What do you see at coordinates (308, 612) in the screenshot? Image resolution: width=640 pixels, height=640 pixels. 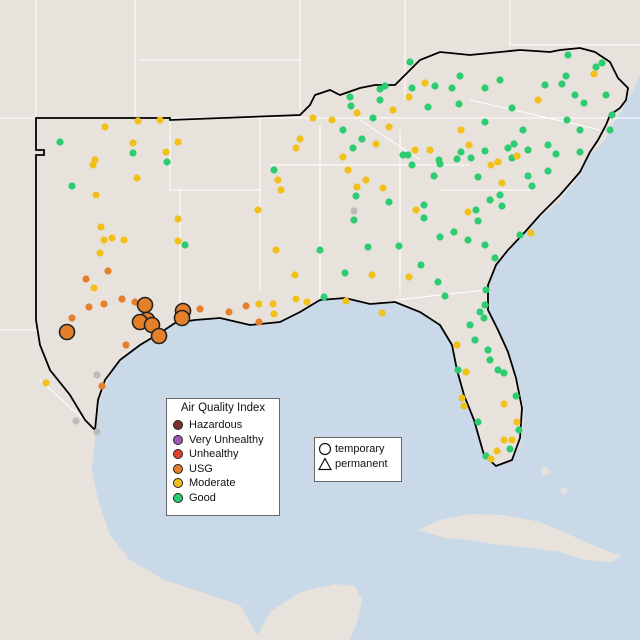 I see `land-yucatan` at bounding box center [308, 612].